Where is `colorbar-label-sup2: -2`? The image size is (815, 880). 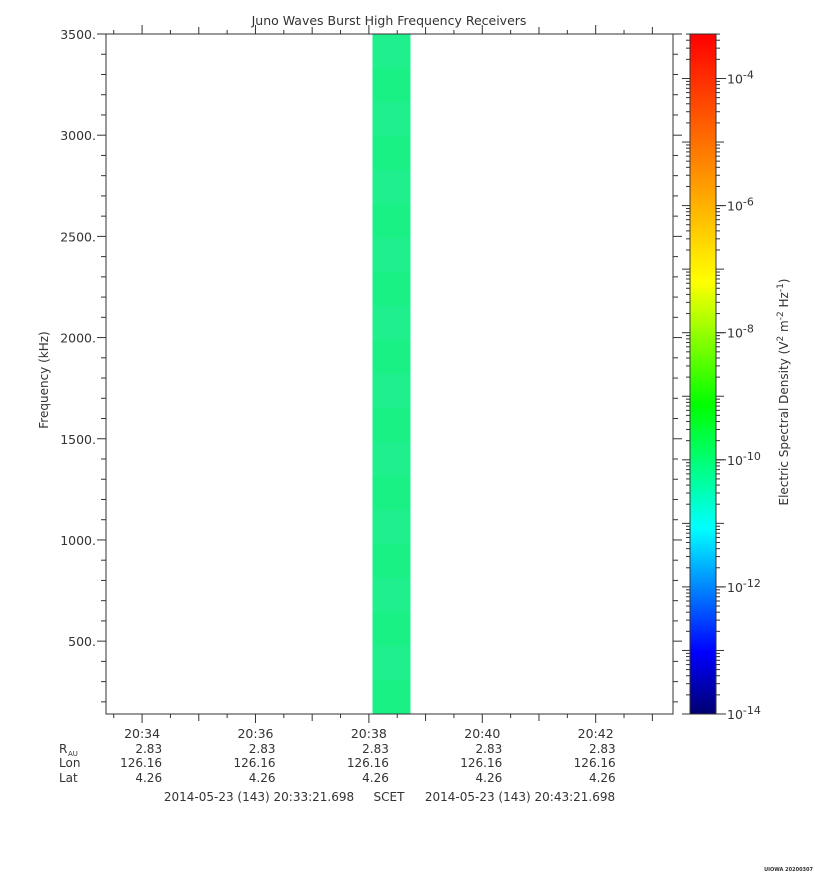 colorbar-label-sup2: -2 is located at coordinates (781, 315).